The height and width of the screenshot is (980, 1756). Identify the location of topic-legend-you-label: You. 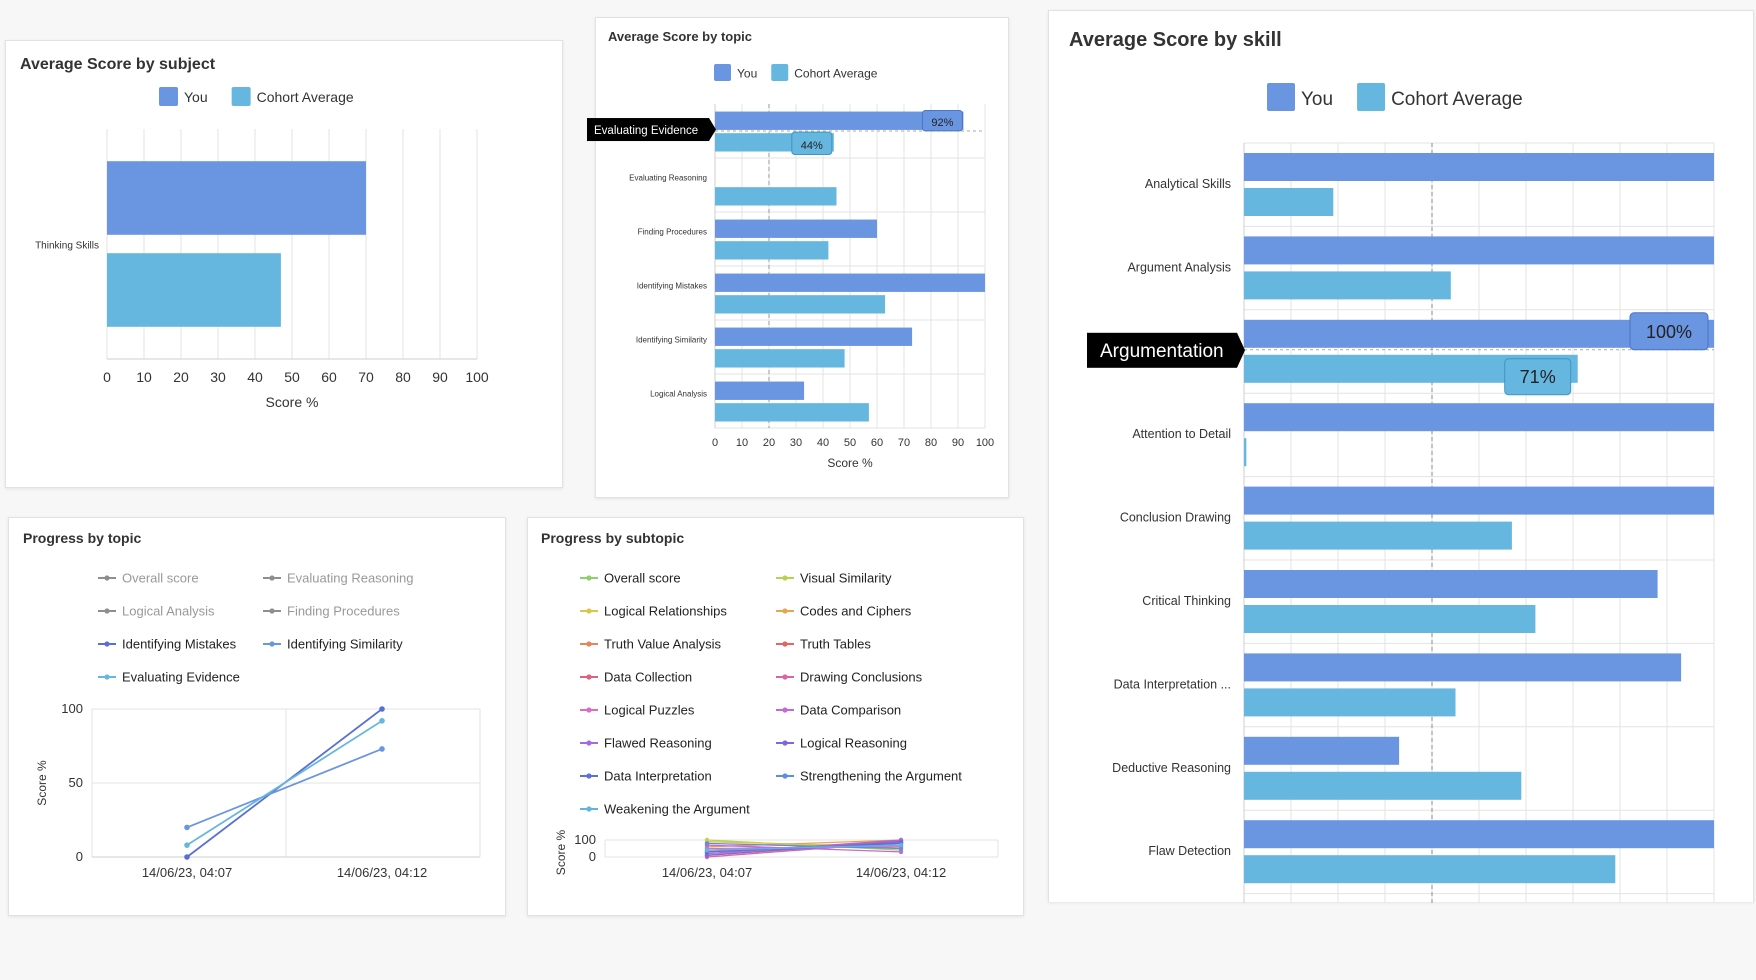
(747, 73).